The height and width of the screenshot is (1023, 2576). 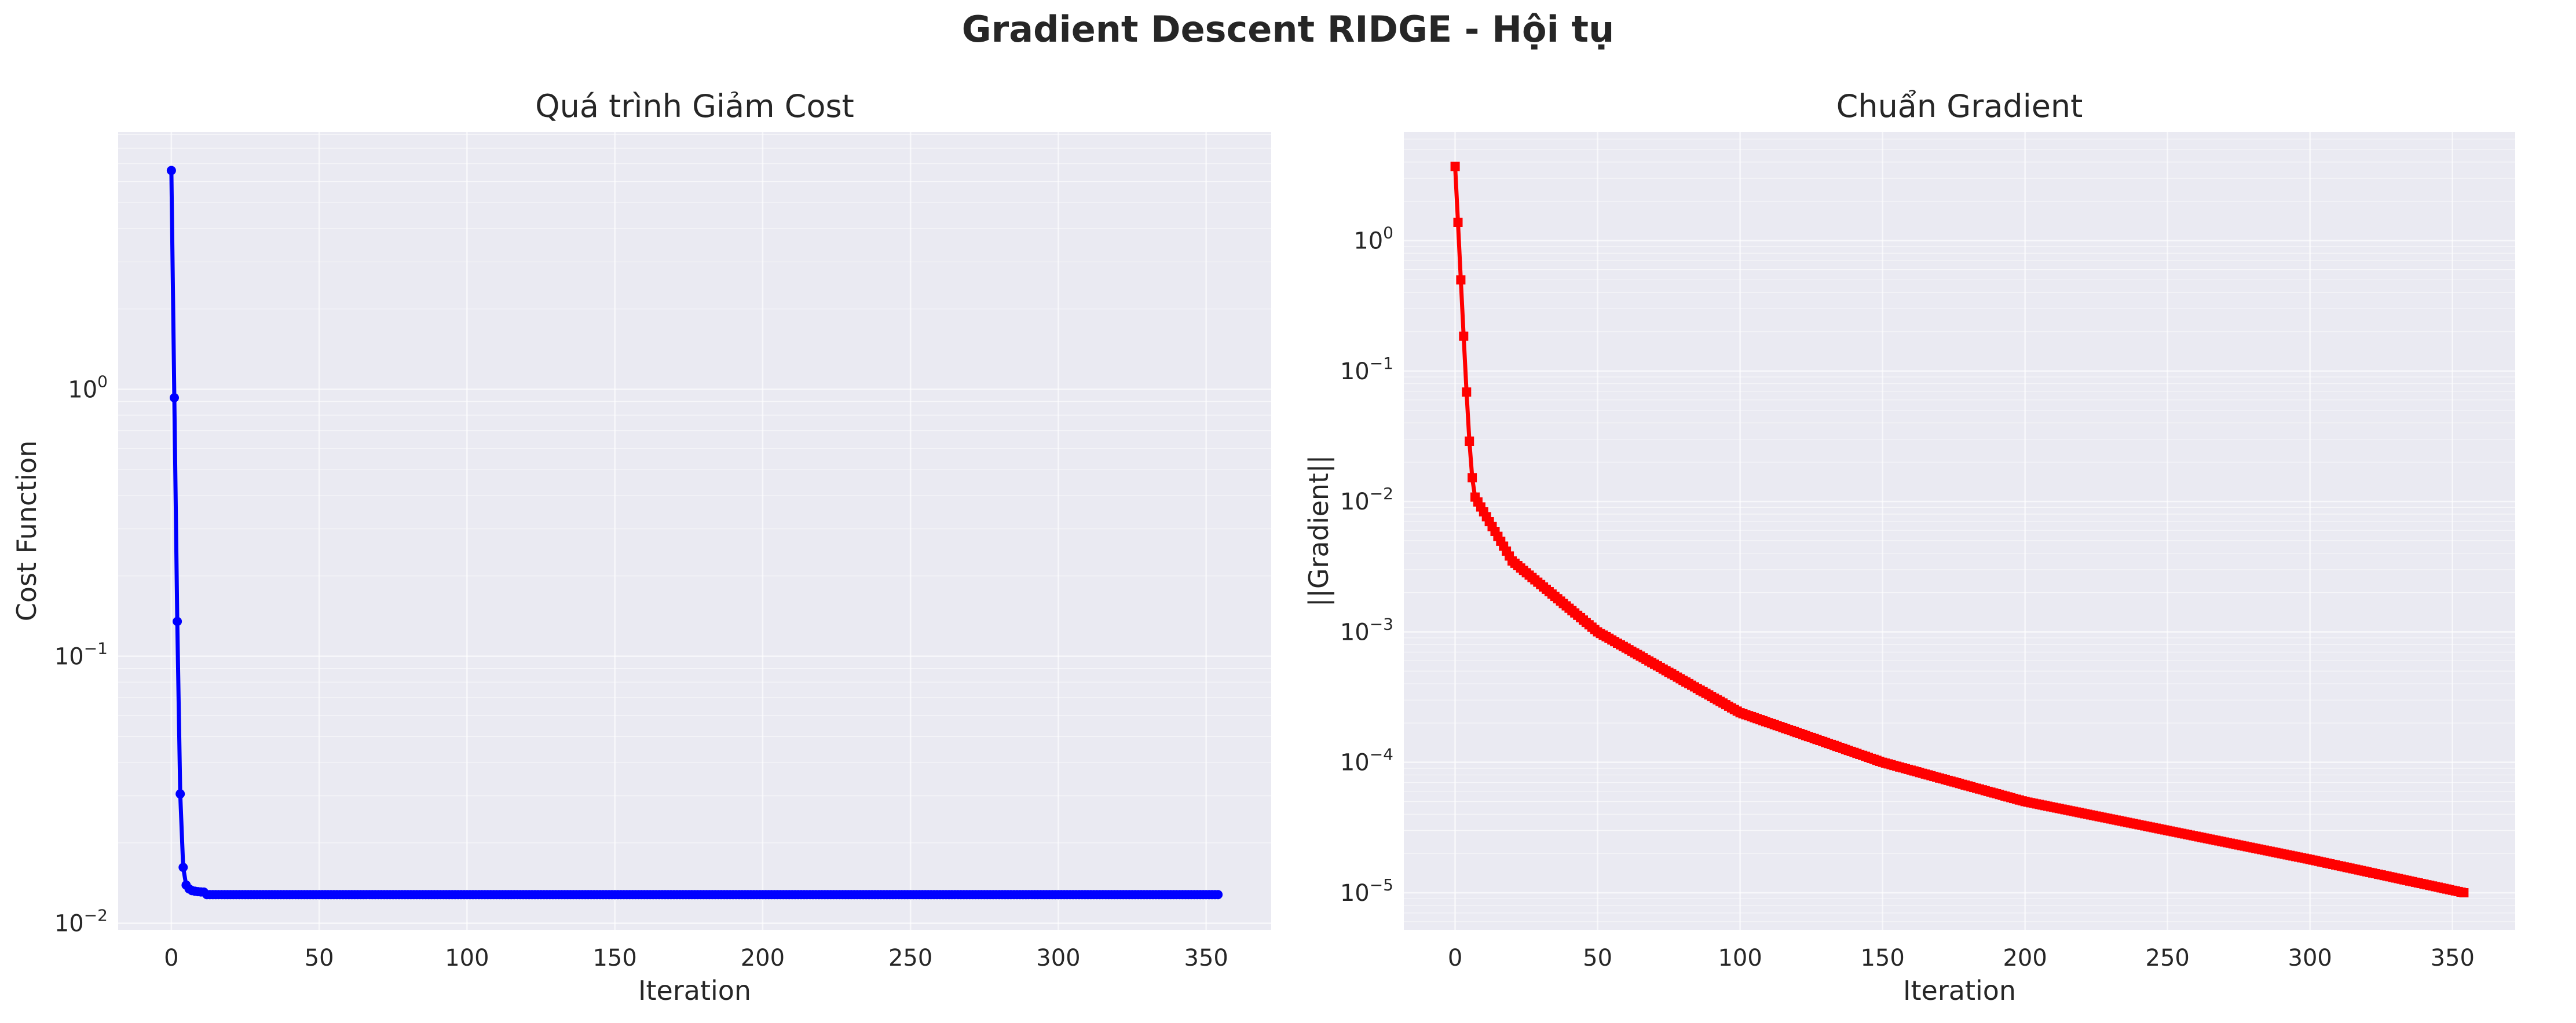 What do you see at coordinates (1319, 531) in the screenshot?
I see `y-axis-label: ||Gradient||` at bounding box center [1319, 531].